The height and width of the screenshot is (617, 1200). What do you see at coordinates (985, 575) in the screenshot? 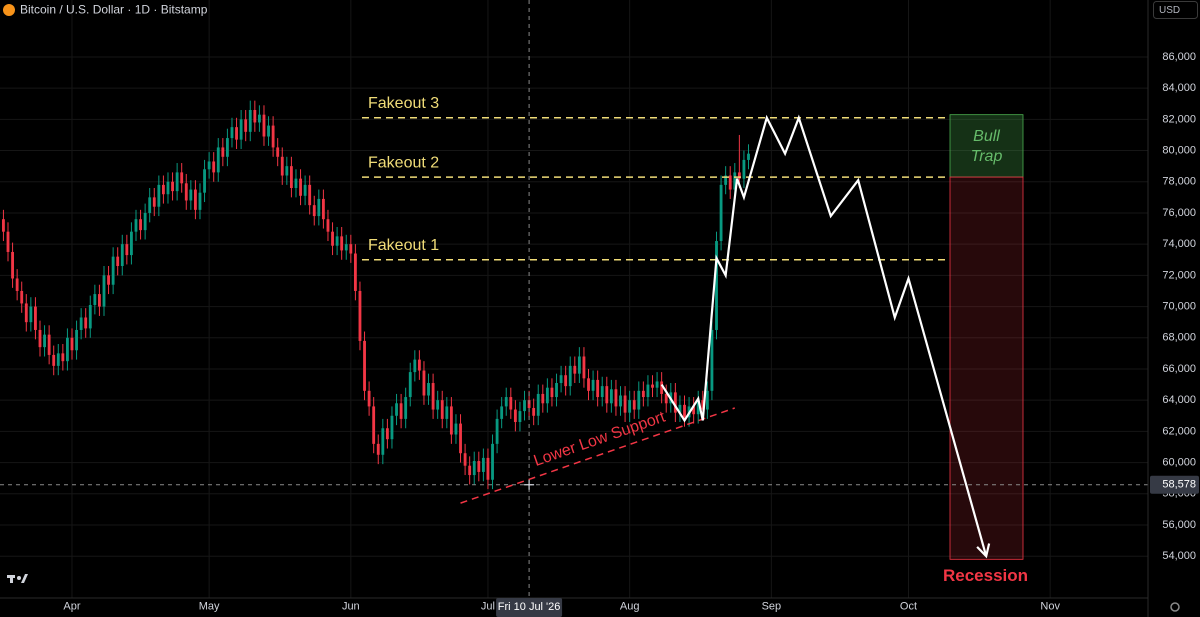
I see `recession-label: Recession` at bounding box center [985, 575].